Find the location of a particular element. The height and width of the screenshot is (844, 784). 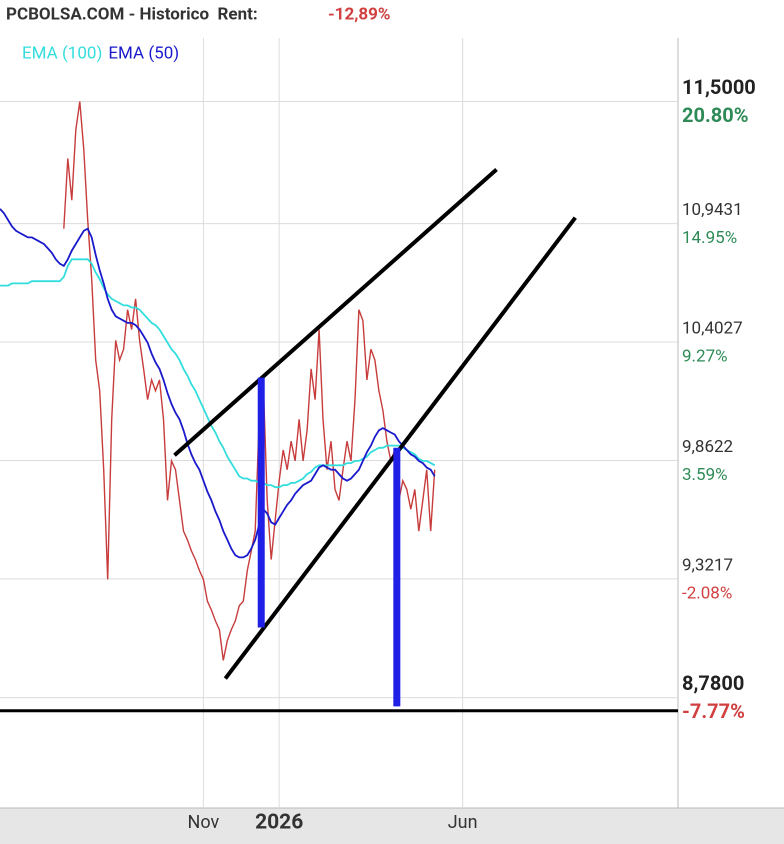

y2-tick-label: 14.95% is located at coordinates (709, 238).